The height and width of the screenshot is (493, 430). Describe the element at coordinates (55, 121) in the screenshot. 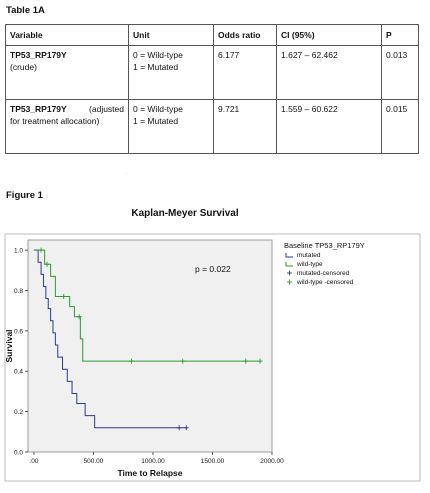

I see `variable-sub: for treatment allocation)` at that location.